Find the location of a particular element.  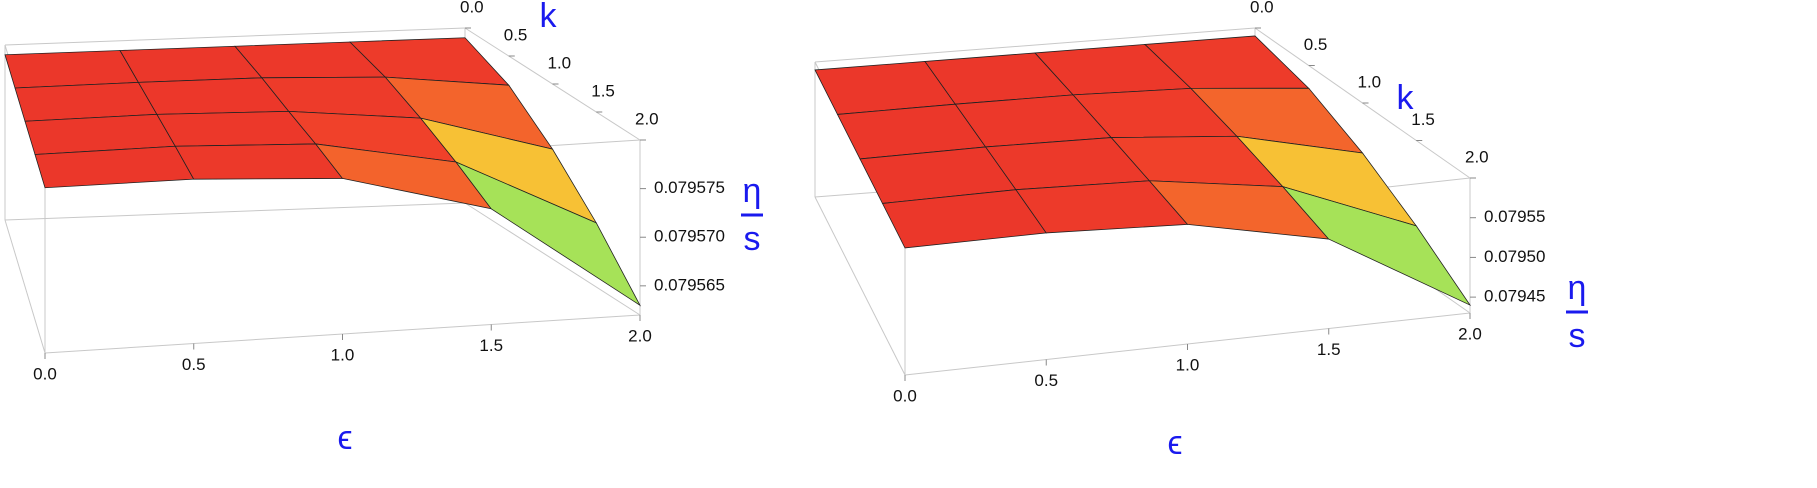

z-tick-label: 0.07945 is located at coordinates (1514, 296).